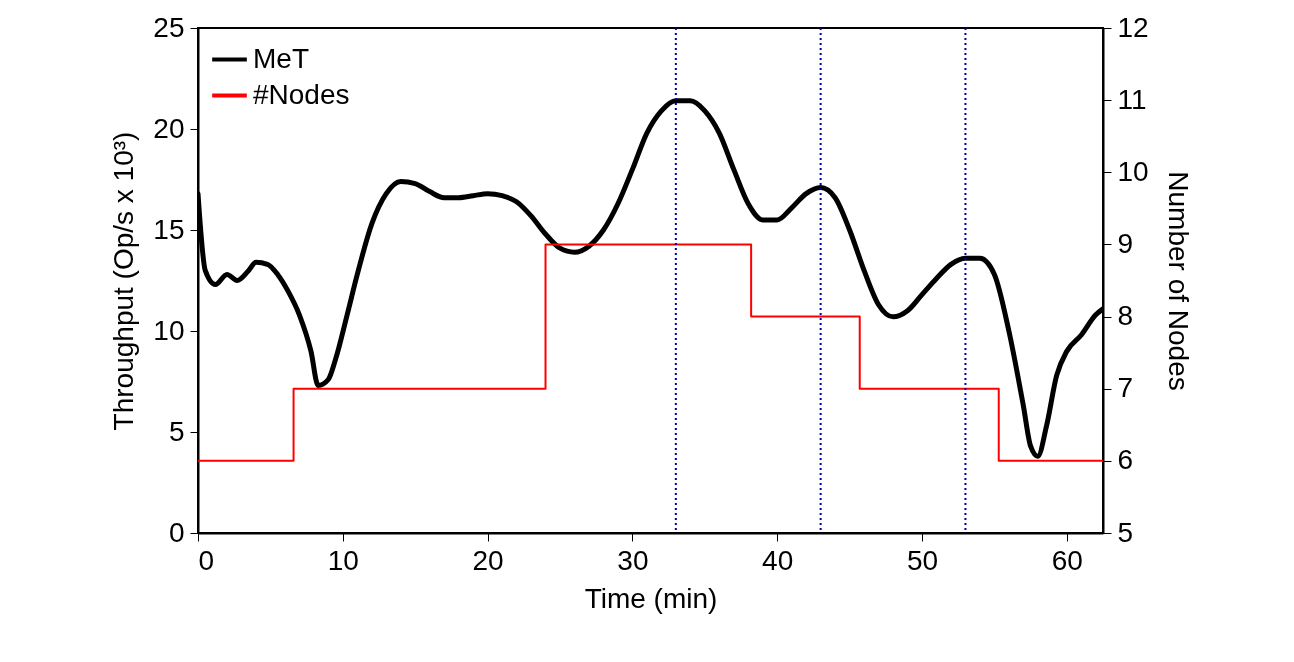  I want to click on y-tick-label: 25, so click(169, 27).